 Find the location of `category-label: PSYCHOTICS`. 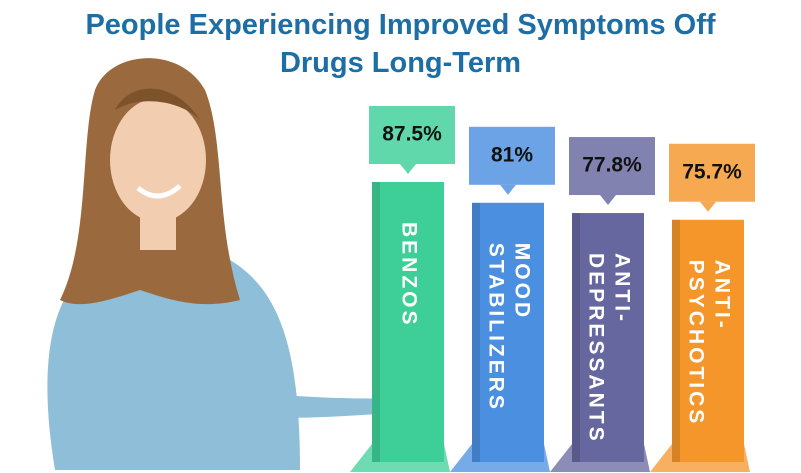

category-label: PSYCHOTICS is located at coordinates (695, 343).